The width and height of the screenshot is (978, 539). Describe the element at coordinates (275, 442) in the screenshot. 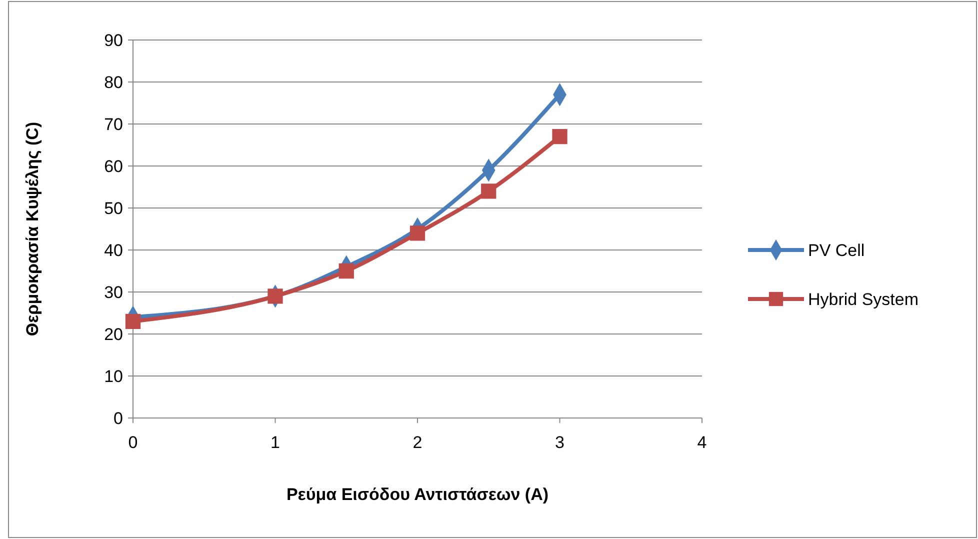

I see `x-tick-label: 1` at that location.